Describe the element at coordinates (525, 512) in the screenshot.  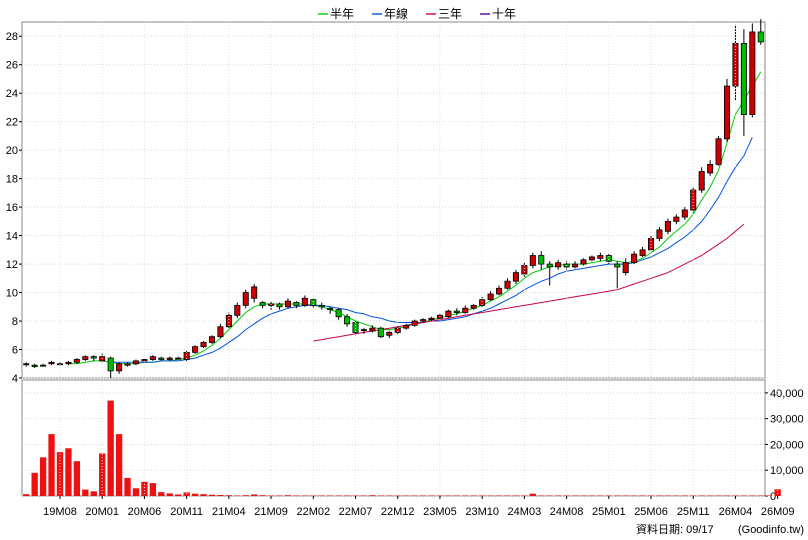
I see `x-tick-label: 24M03` at that location.